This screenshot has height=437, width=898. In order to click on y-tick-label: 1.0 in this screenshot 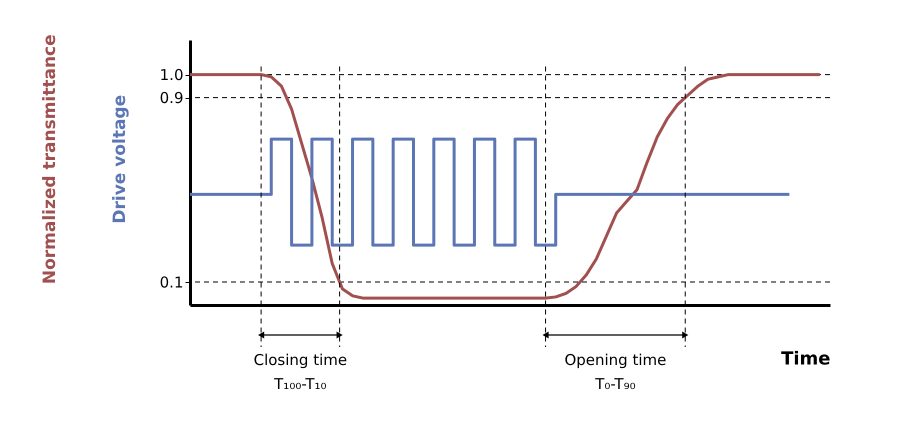, I will do `click(172, 75)`.